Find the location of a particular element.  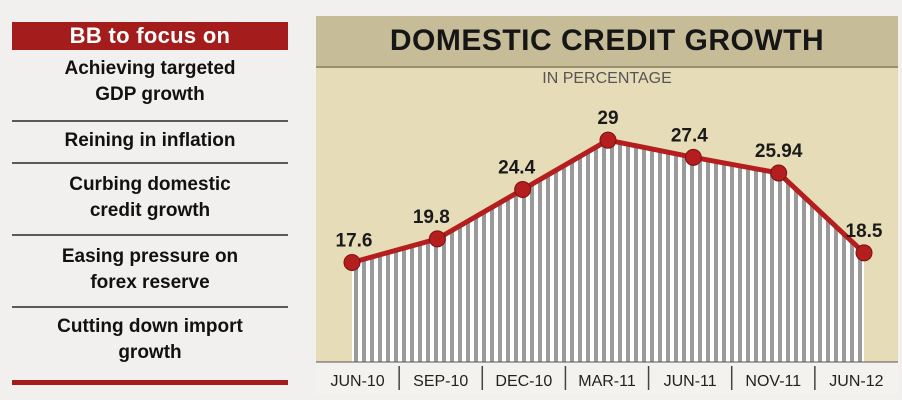

x-tick-label: JUN-12 is located at coordinates (856, 381).